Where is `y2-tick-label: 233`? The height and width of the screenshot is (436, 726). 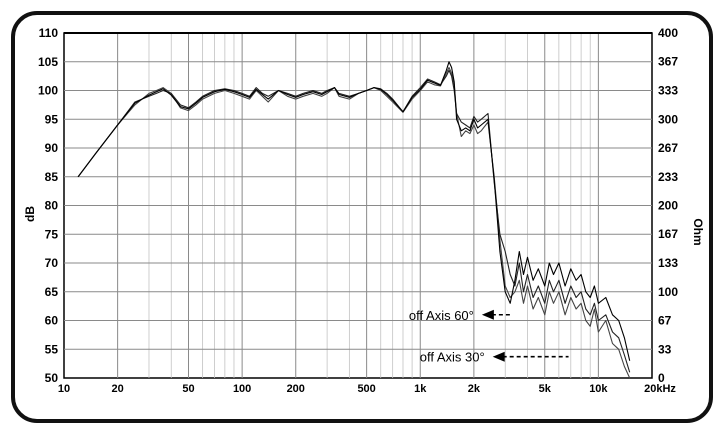 y2-tick-label: 233 is located at coordinates (668, 177).